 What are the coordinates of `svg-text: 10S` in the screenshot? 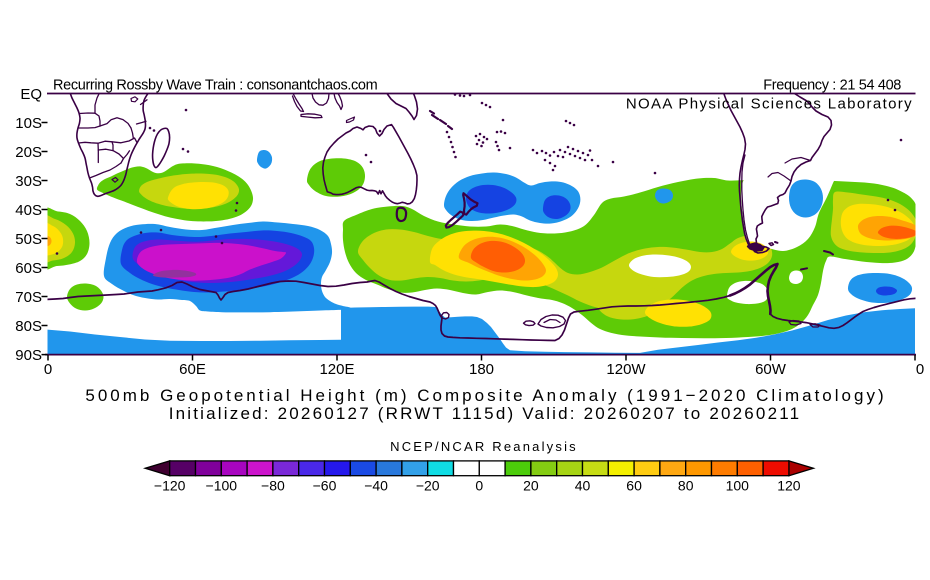 It's located at (28, 123).